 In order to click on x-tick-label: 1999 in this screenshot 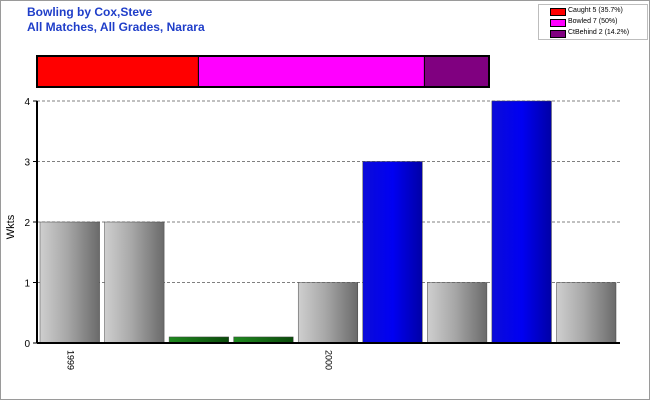, I will do `click(70, 360)`.